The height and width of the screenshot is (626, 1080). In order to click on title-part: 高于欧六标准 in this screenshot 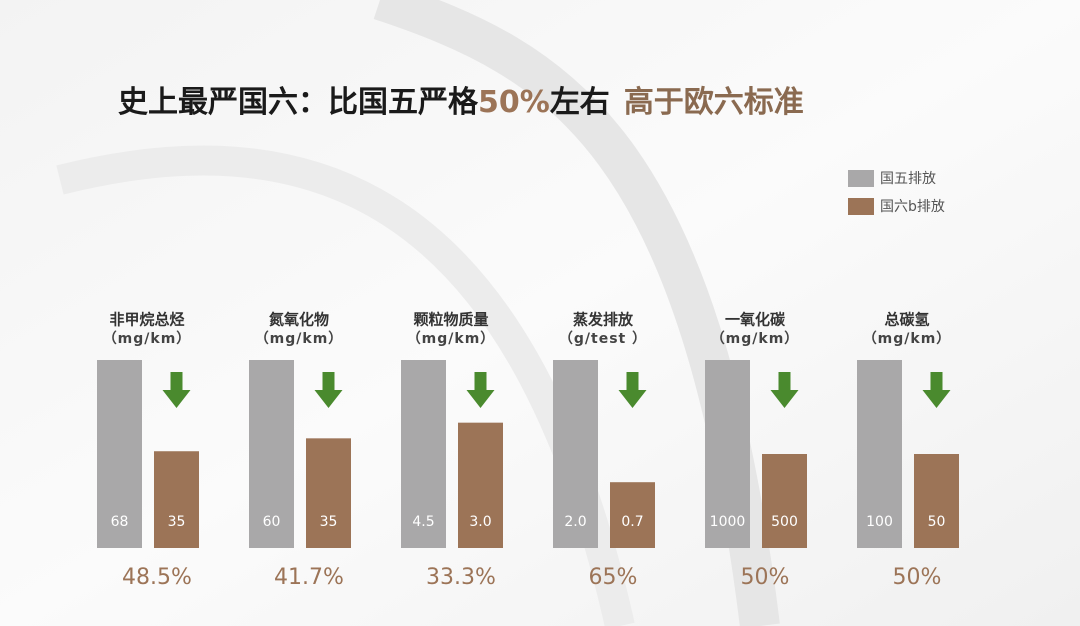, I will do `click(714, 102)`.